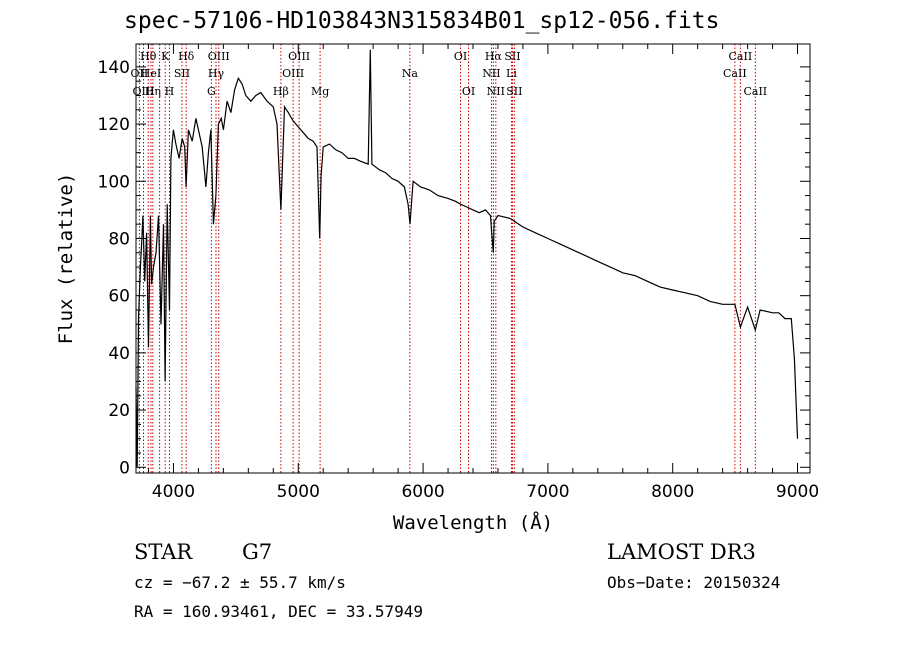  What do you see at coordinates (140, 73) in the screenshot?
I see `line-marker-label: OII` at bounding box center [140, 73].